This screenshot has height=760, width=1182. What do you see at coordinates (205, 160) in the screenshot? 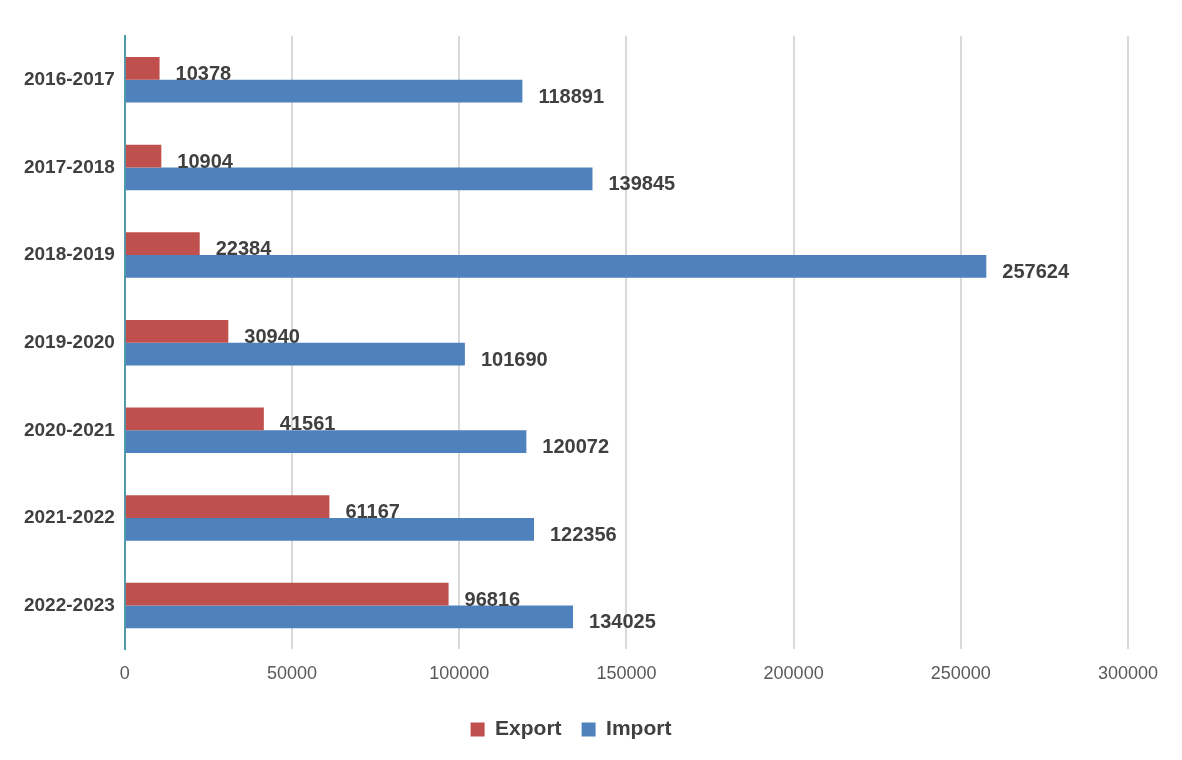
I see `data-label: 10904` at bounding box center [205, 160].